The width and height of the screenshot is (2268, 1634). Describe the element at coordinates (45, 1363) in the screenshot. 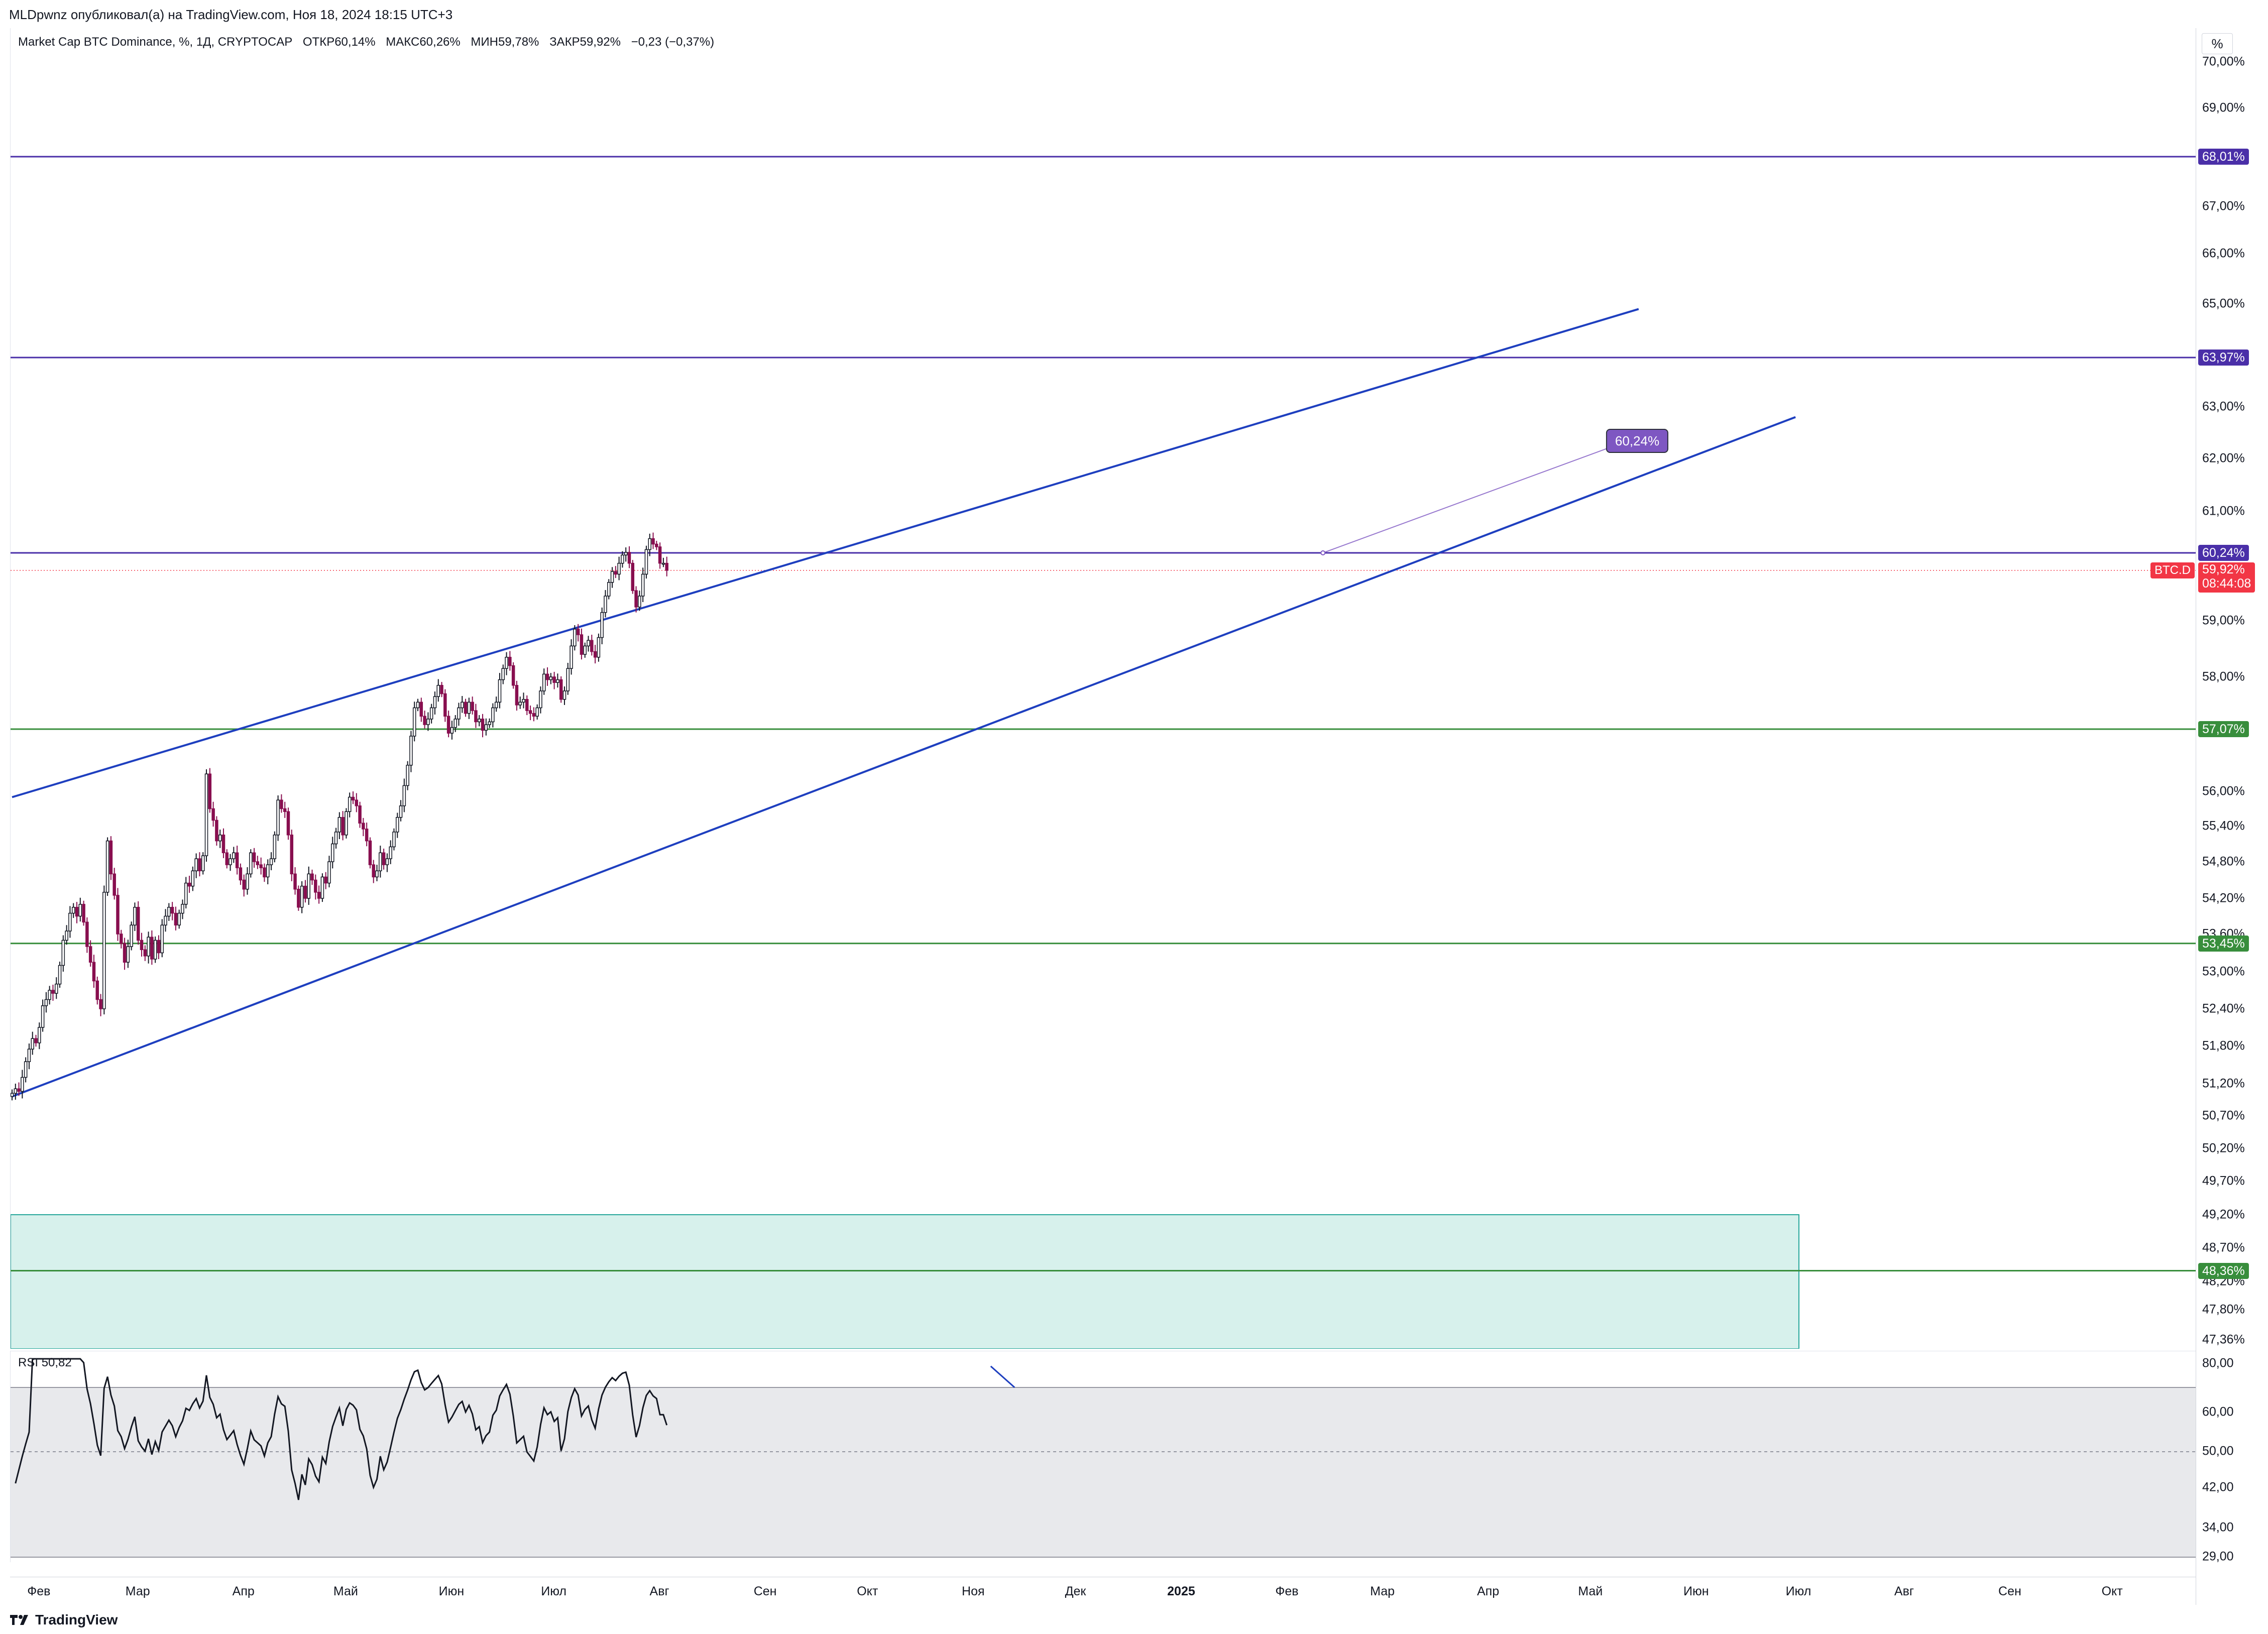

I see `rsi-legend: RSI 50,82` at that location.